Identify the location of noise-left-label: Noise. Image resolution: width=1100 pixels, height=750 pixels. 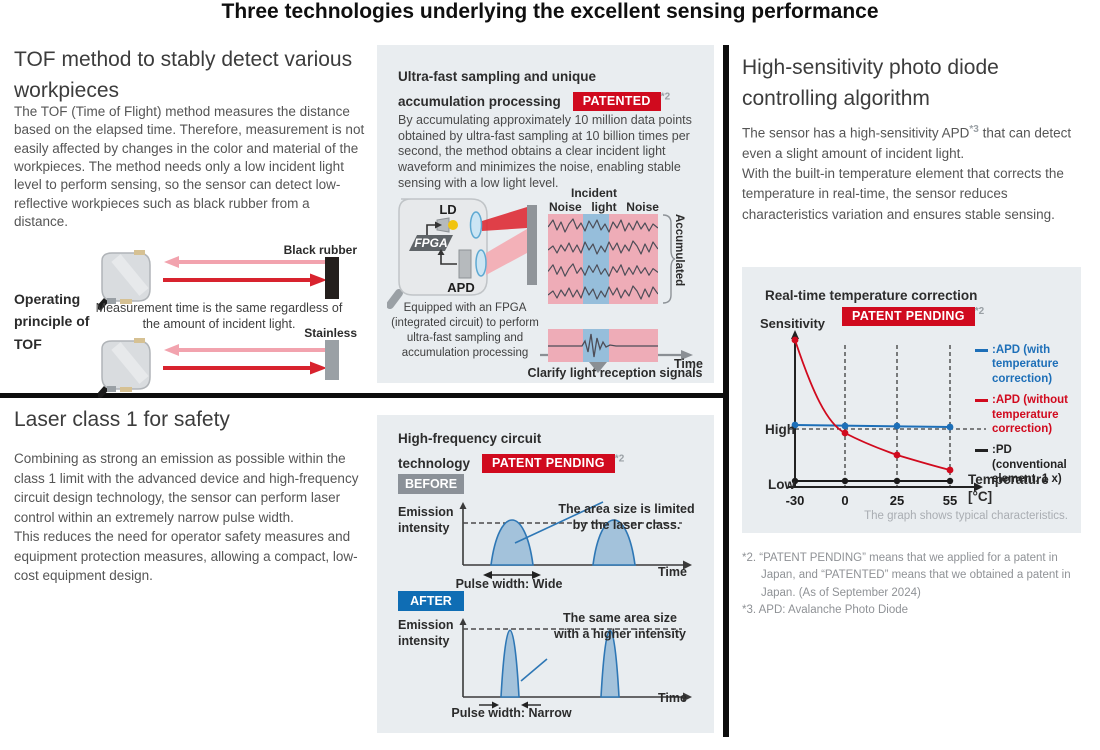
(565, 207).